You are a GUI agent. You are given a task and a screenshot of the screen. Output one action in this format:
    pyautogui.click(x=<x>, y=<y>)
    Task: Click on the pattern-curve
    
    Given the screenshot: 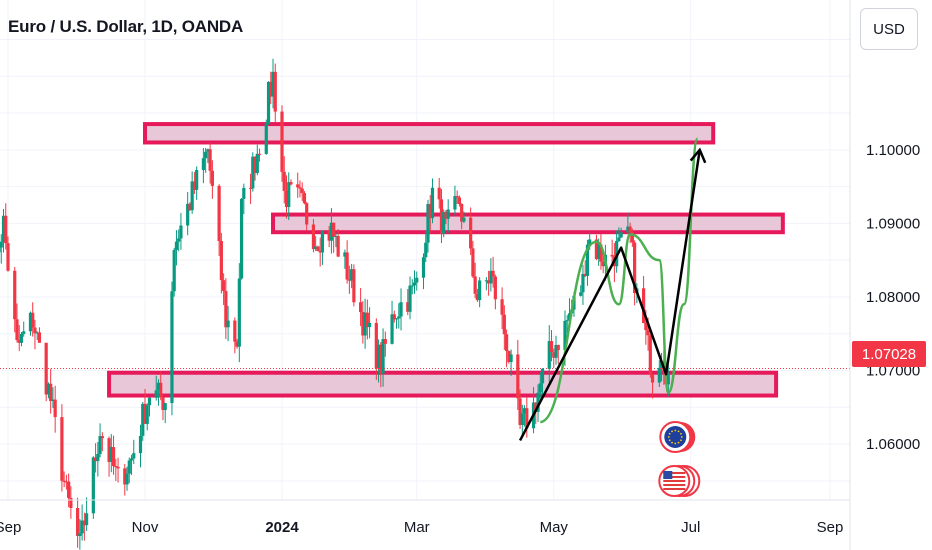 What is the action you would take?
    pyautogui.click(x=619, y=280)
    